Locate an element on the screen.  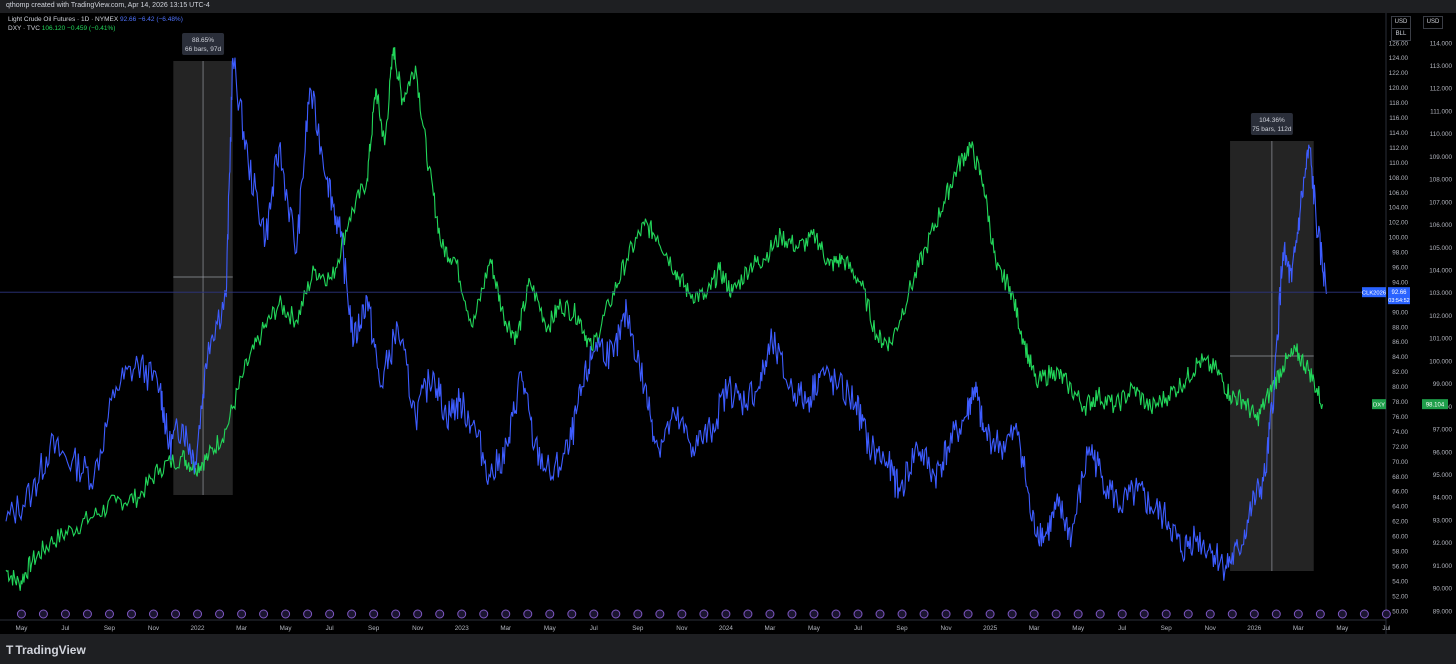
oil-price-badge is located at coordinates (1399, 296).